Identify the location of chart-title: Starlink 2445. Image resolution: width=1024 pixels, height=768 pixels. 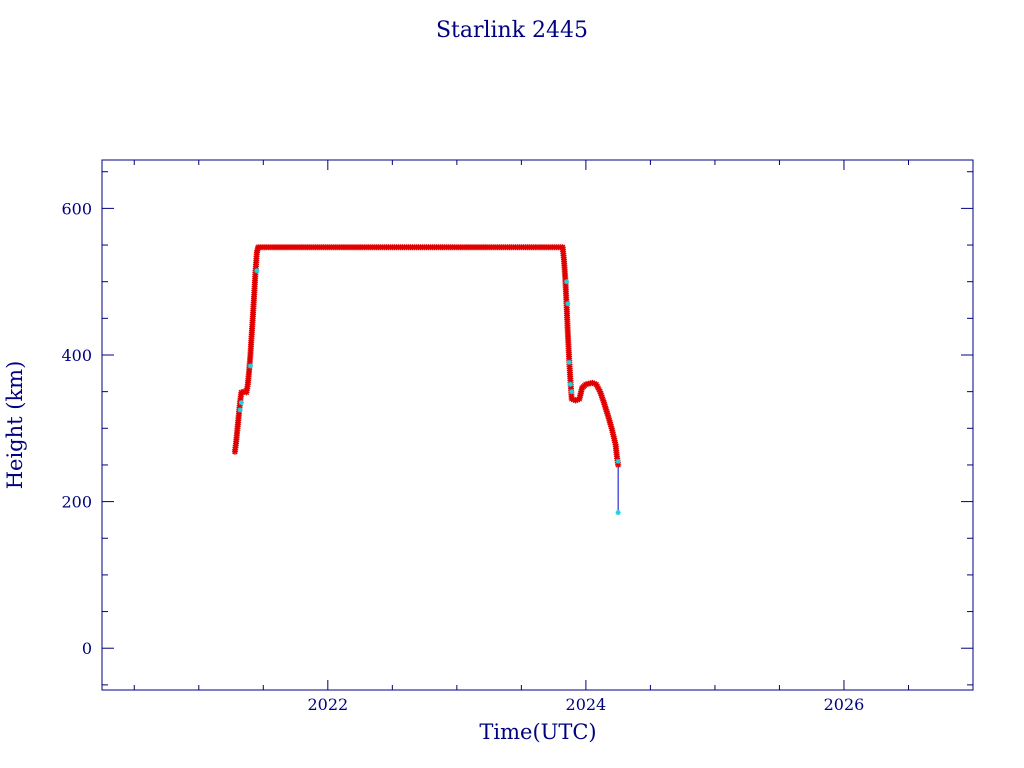
(512, 30).